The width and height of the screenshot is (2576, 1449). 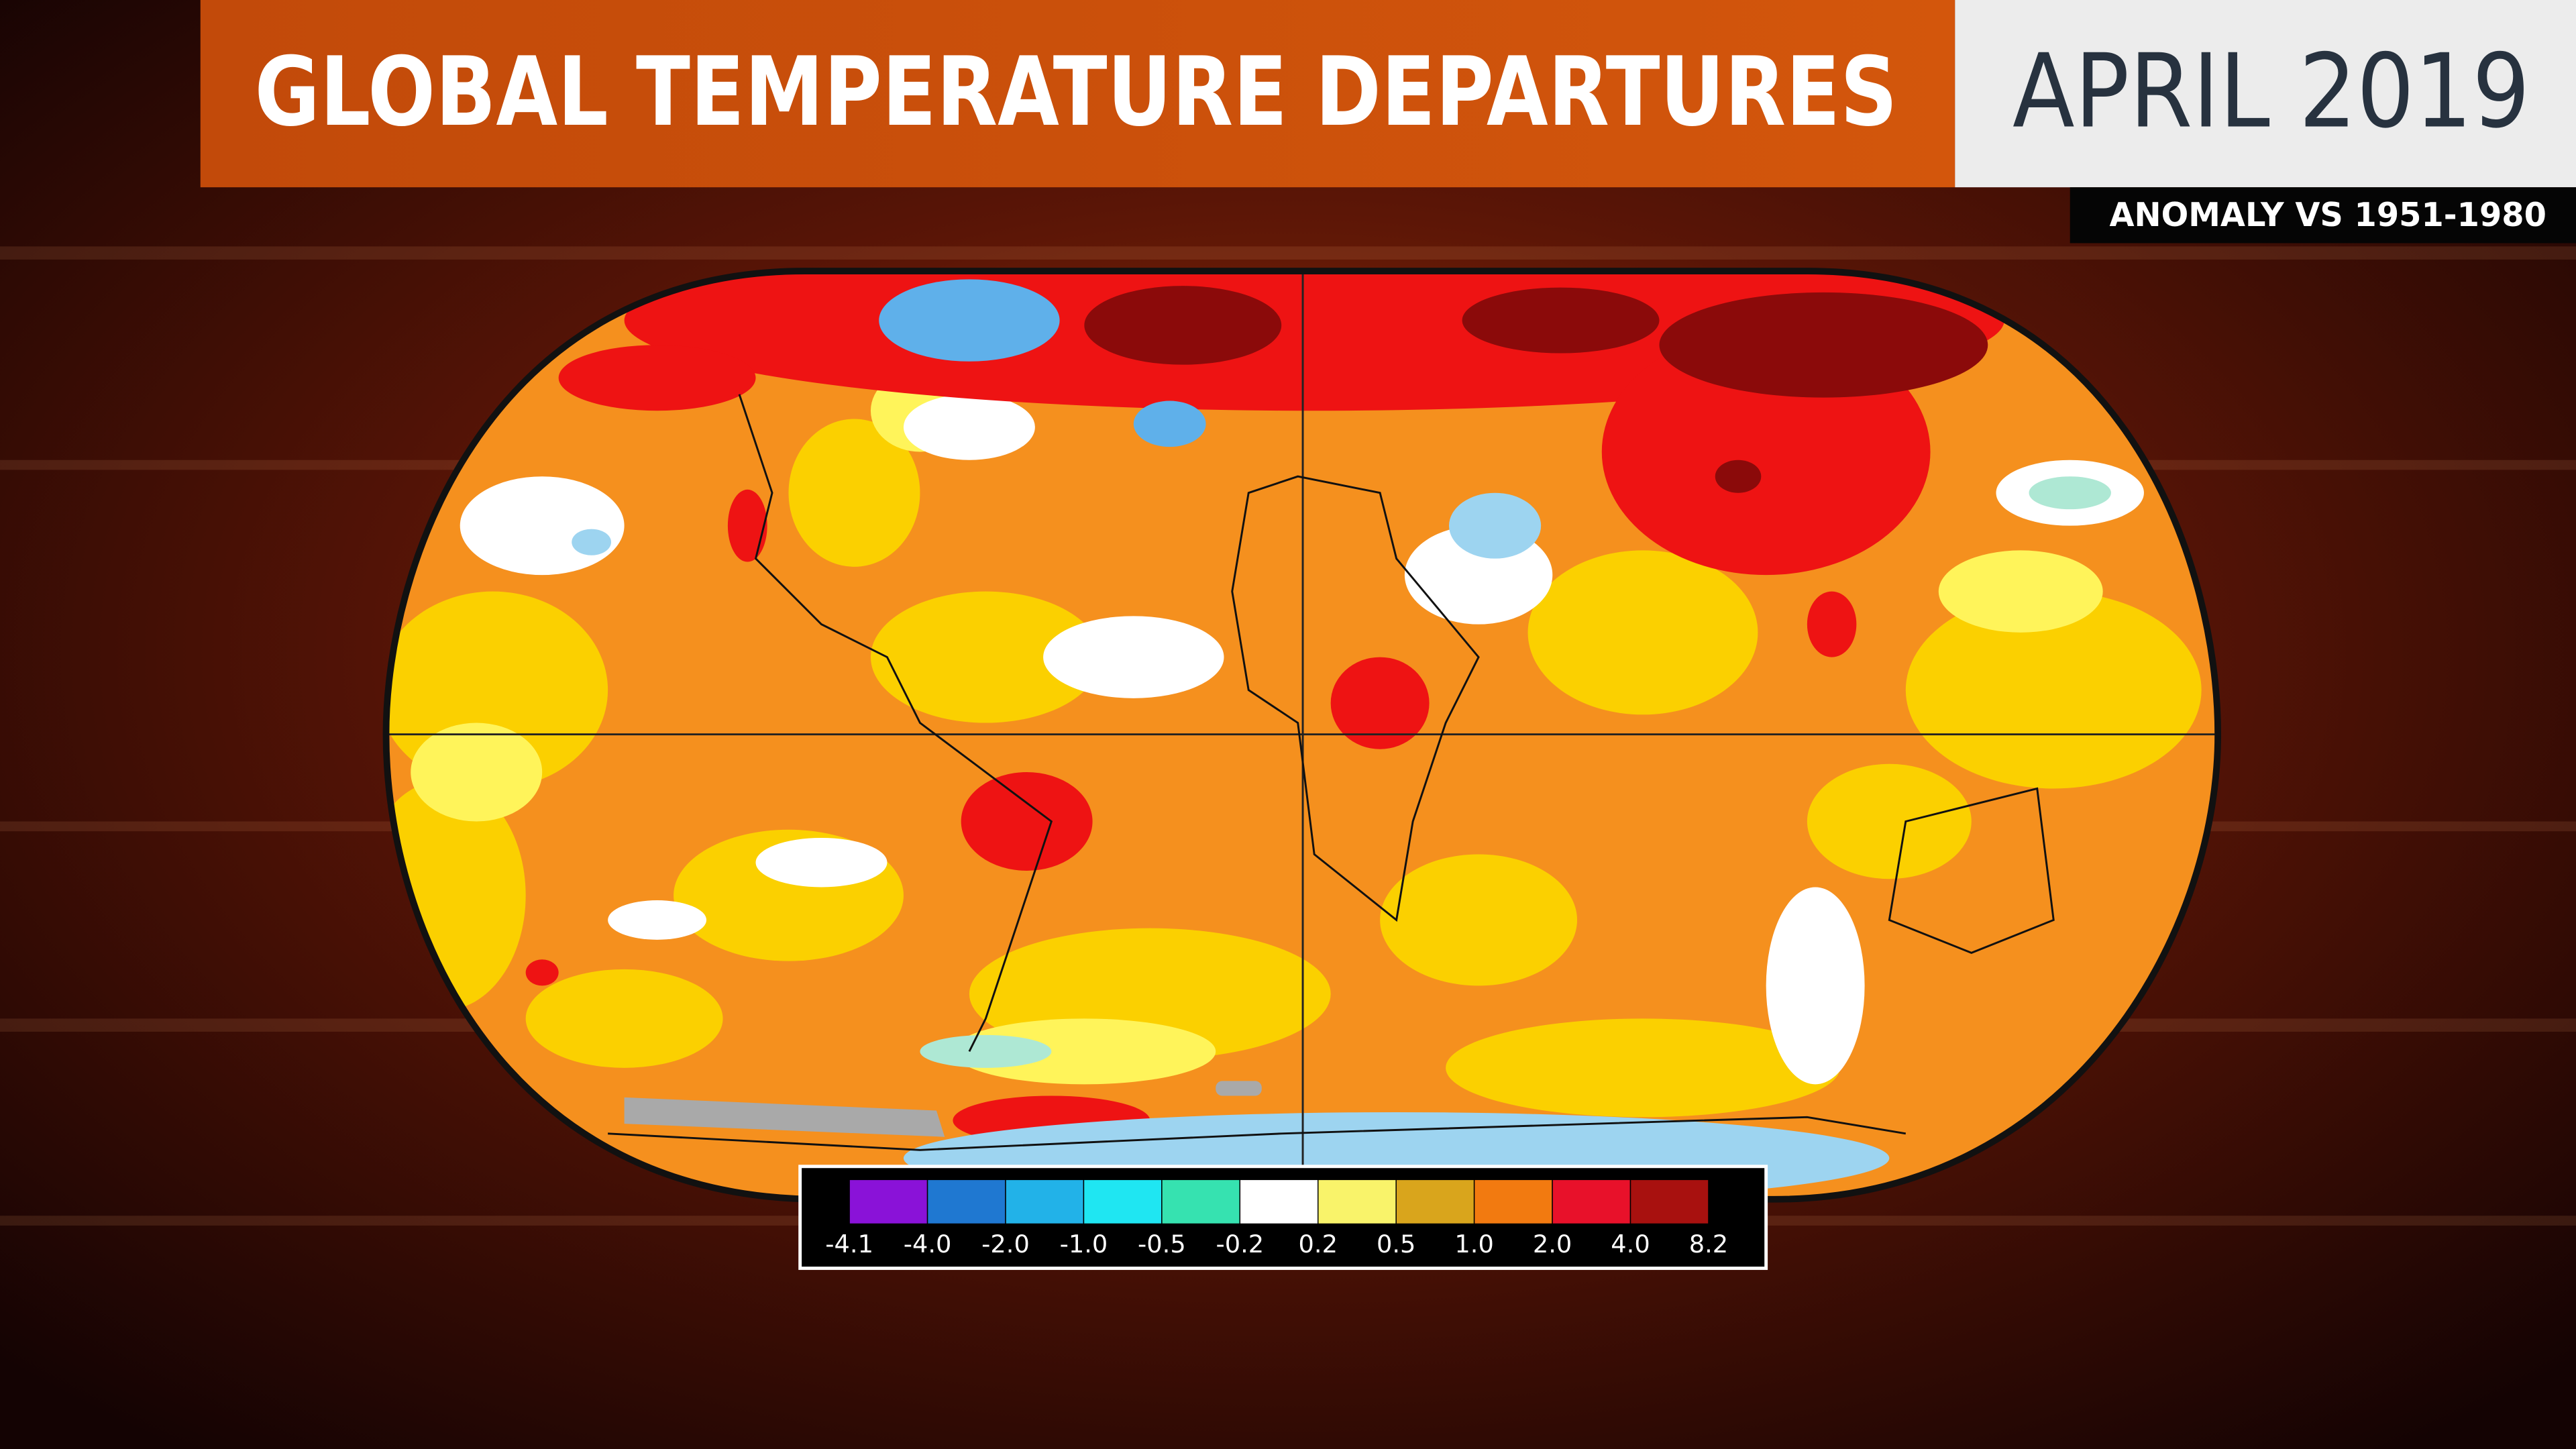 I want to click on legend-label: -1.0, so click(x=1084, y=1244).